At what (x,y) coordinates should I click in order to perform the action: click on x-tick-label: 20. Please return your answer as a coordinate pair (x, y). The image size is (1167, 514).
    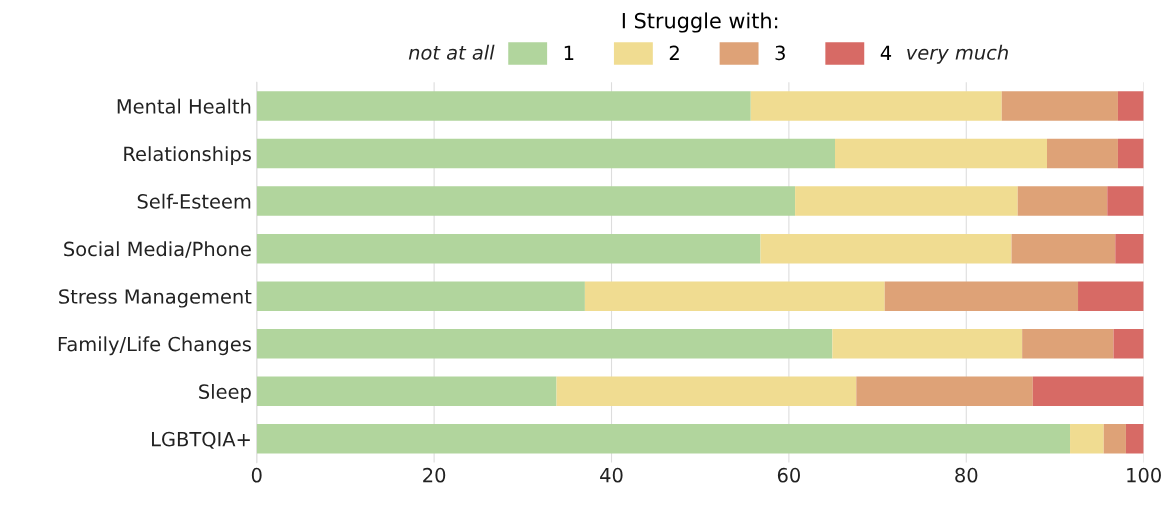
    Looking at the image, I should click on (434, 475).